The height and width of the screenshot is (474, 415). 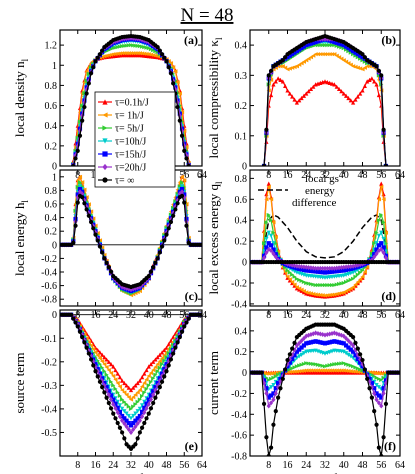 I want to click on x-tick-label: 40, so click(x=344, y=465).